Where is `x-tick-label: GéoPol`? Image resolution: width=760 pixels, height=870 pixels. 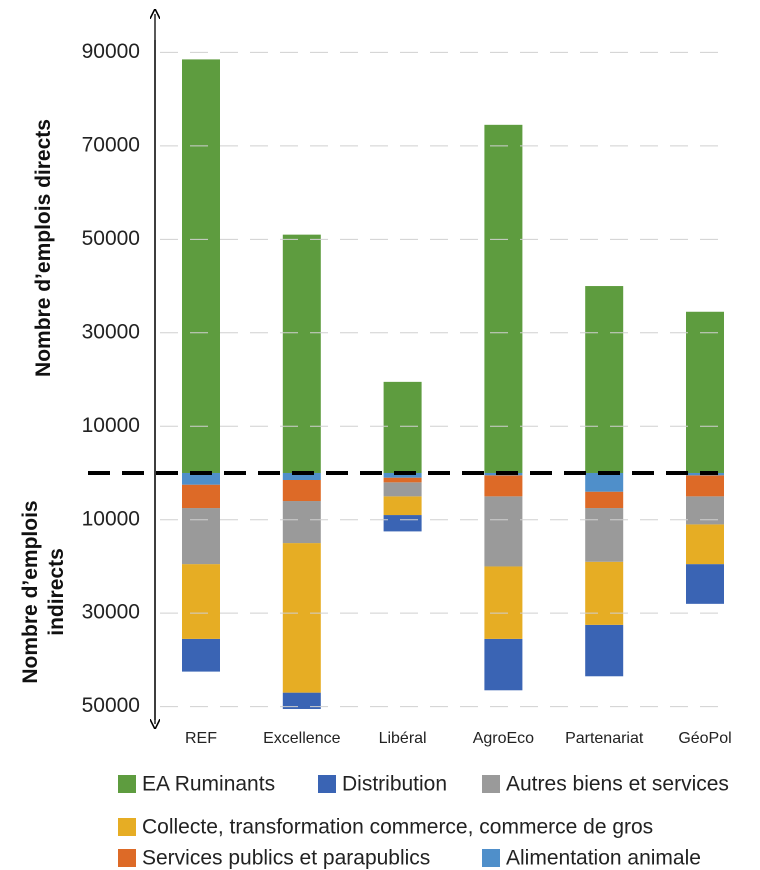 x-tick-label: GéoPol is located at coordinates (704, 738).